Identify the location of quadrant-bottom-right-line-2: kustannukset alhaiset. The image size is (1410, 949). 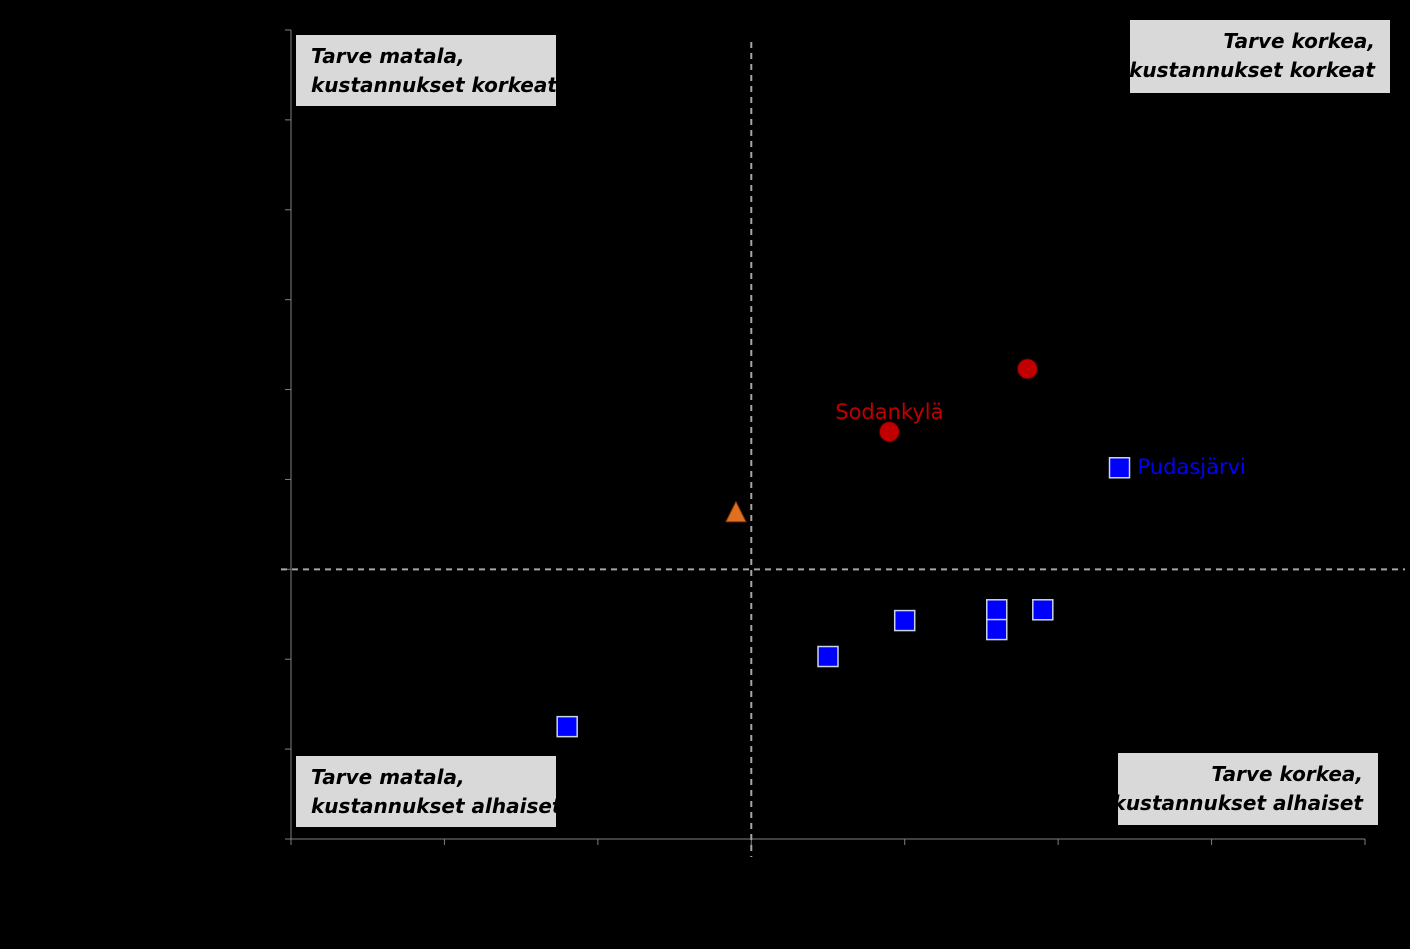
(1239, 803).